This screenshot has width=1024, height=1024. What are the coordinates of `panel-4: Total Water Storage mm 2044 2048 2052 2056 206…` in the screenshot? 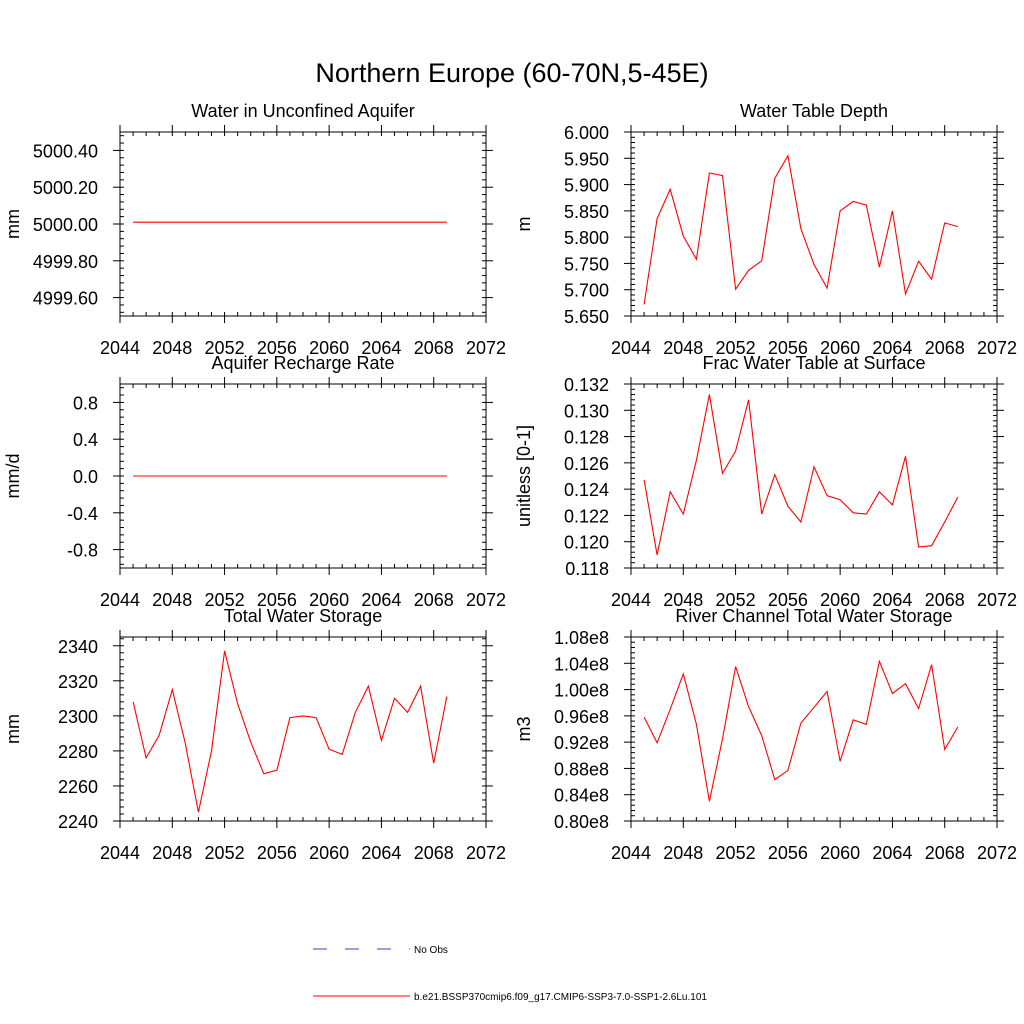 It's located at (254, 734).